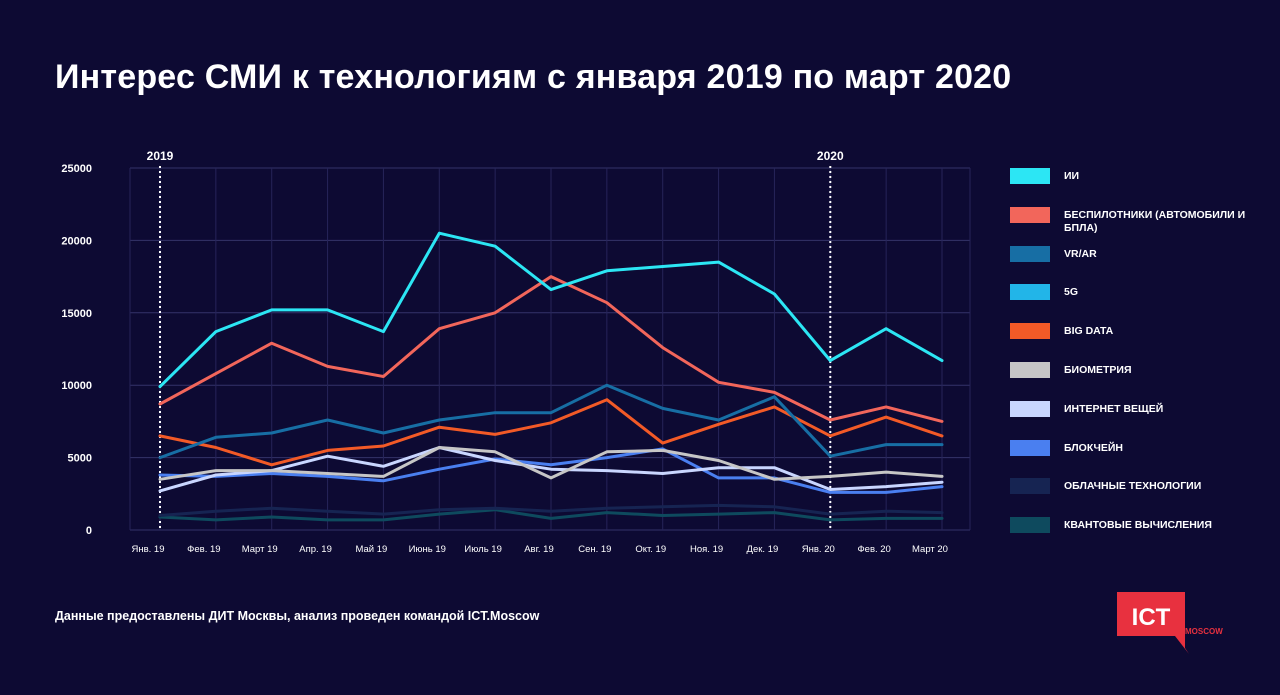  Describe the element at coordinates (76, 241) in the screenshot. I see `y-tick-label: 20000` at that location.